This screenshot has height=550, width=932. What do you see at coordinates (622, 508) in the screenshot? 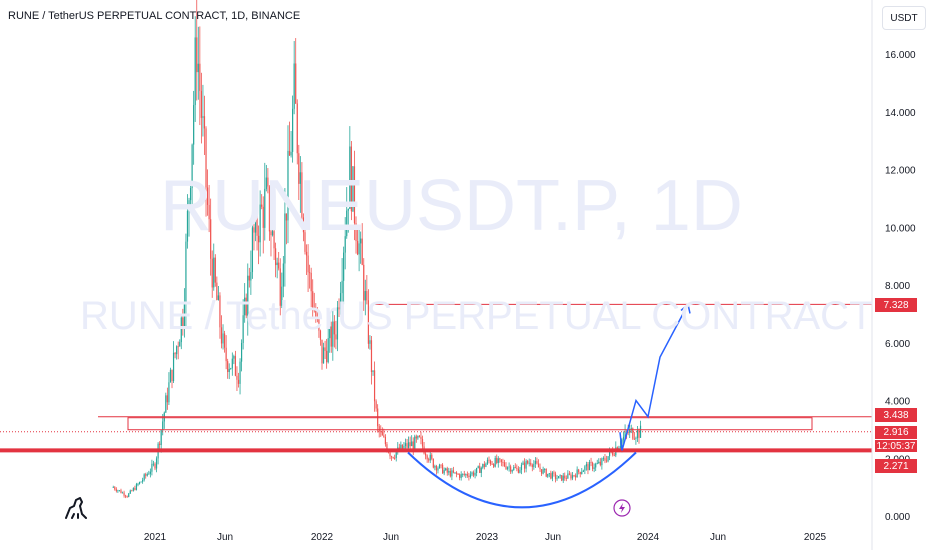
I see `lightning-icon` at bounding box center [622, 508].